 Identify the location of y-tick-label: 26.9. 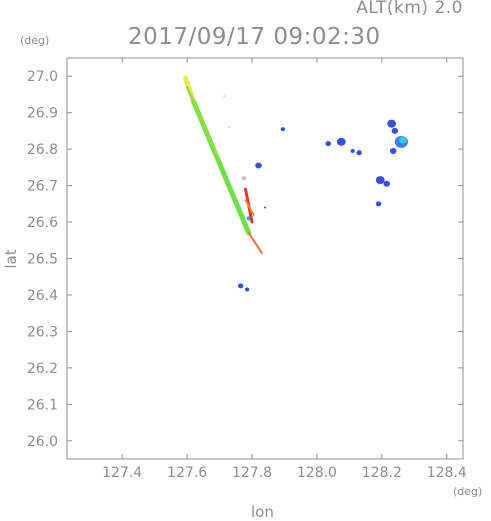
(42, 114).